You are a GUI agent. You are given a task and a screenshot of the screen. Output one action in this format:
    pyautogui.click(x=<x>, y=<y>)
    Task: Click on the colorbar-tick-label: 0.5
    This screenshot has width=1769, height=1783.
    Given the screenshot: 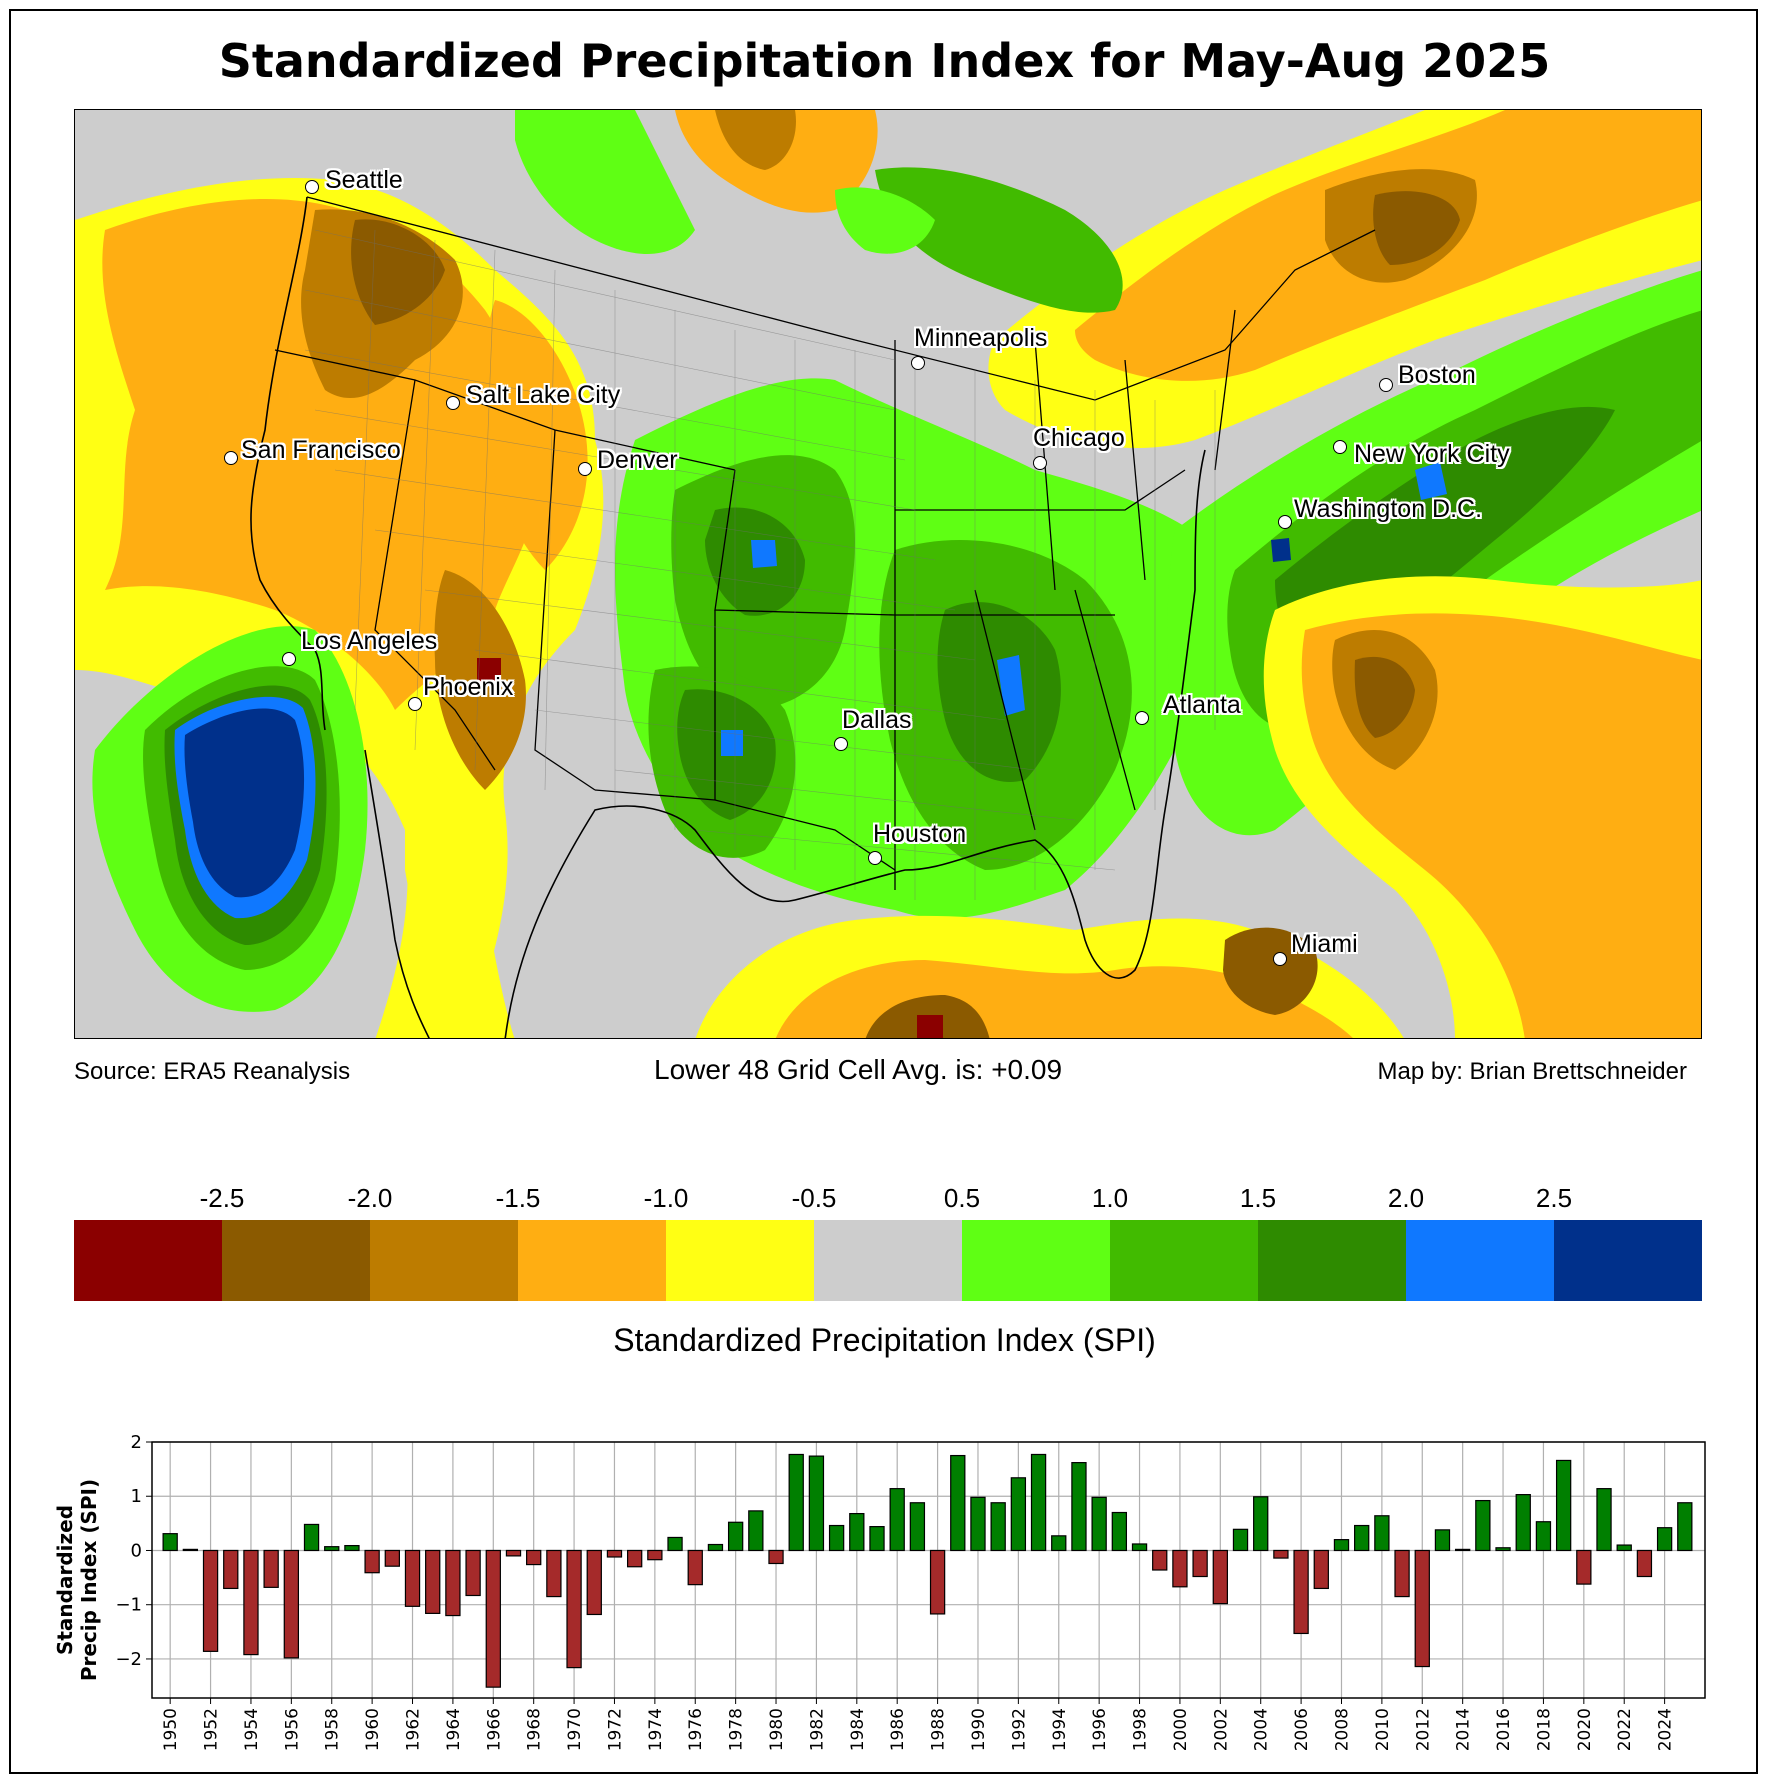 What is the action you would take?
    pyautogui.click(x=962, y=1198)
    